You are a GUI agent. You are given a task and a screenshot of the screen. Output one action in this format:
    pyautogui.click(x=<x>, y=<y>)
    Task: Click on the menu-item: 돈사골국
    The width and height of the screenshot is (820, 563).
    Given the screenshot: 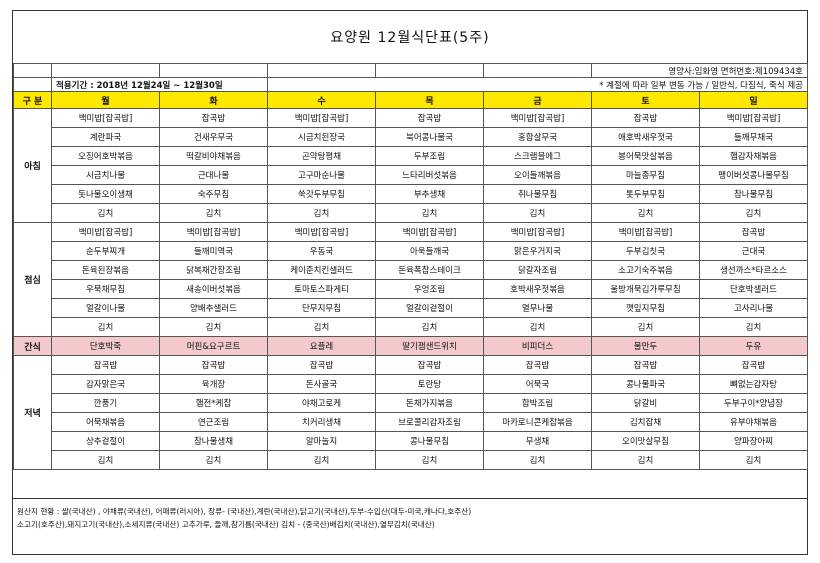 What is the action you would take?
    pyautogui.click(x=321, y=384)
    